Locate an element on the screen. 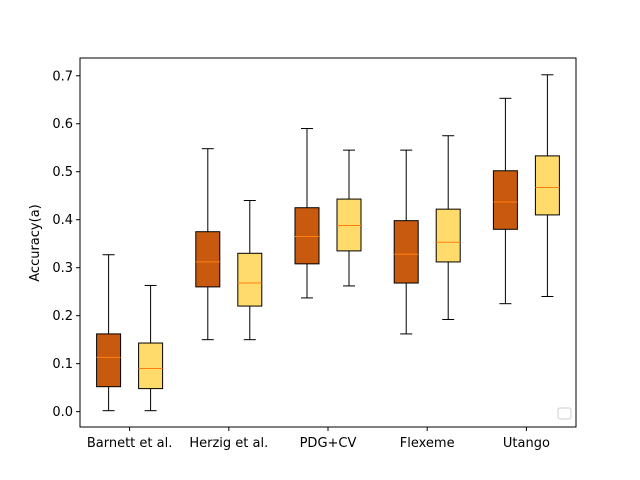  y-tick-label: 0.5 is located at coordinates (62, 172).